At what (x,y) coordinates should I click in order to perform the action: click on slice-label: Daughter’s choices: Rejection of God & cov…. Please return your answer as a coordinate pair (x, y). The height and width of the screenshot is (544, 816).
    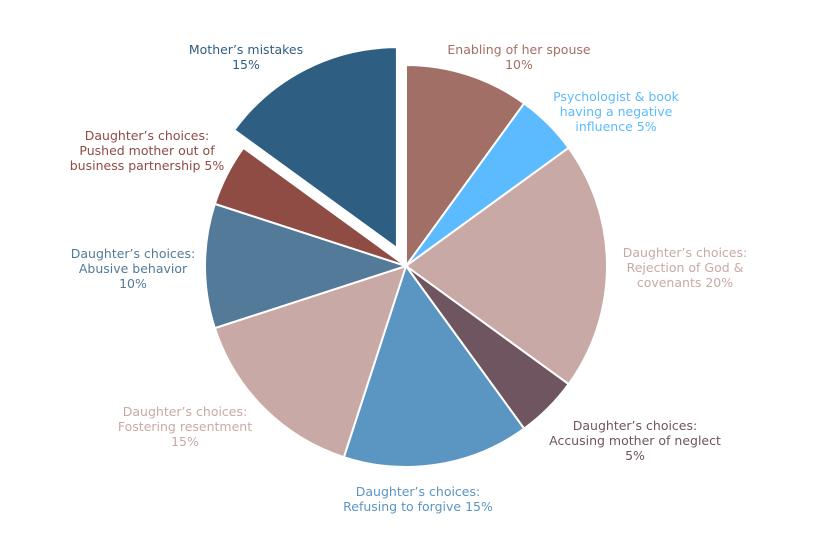
    Looking at the image, I should click on (685, 267).